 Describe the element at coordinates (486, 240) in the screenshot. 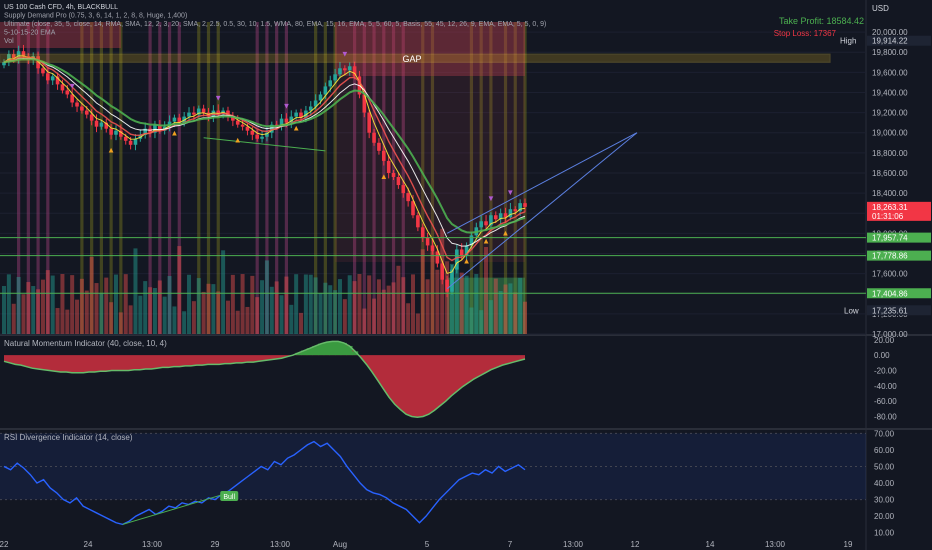

I see `buy-marker: ▲` at that location.